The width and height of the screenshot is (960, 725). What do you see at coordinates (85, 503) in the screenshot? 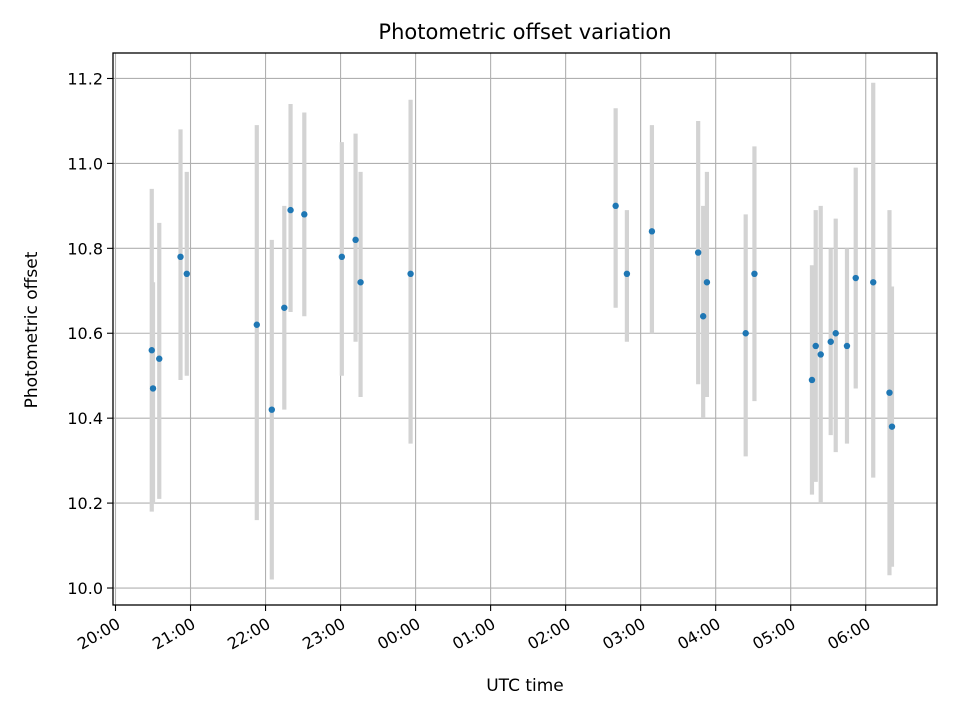
I see `y-tick-label: 10.2` at bounding box center [85, 503].